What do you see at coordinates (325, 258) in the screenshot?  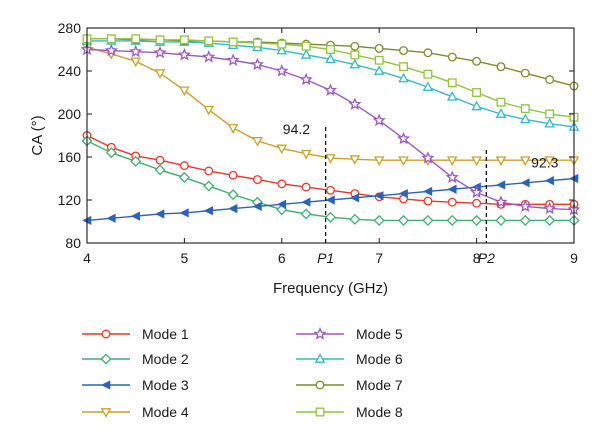 I see `reference-line-label: P1` at bounding box center [325, 258].